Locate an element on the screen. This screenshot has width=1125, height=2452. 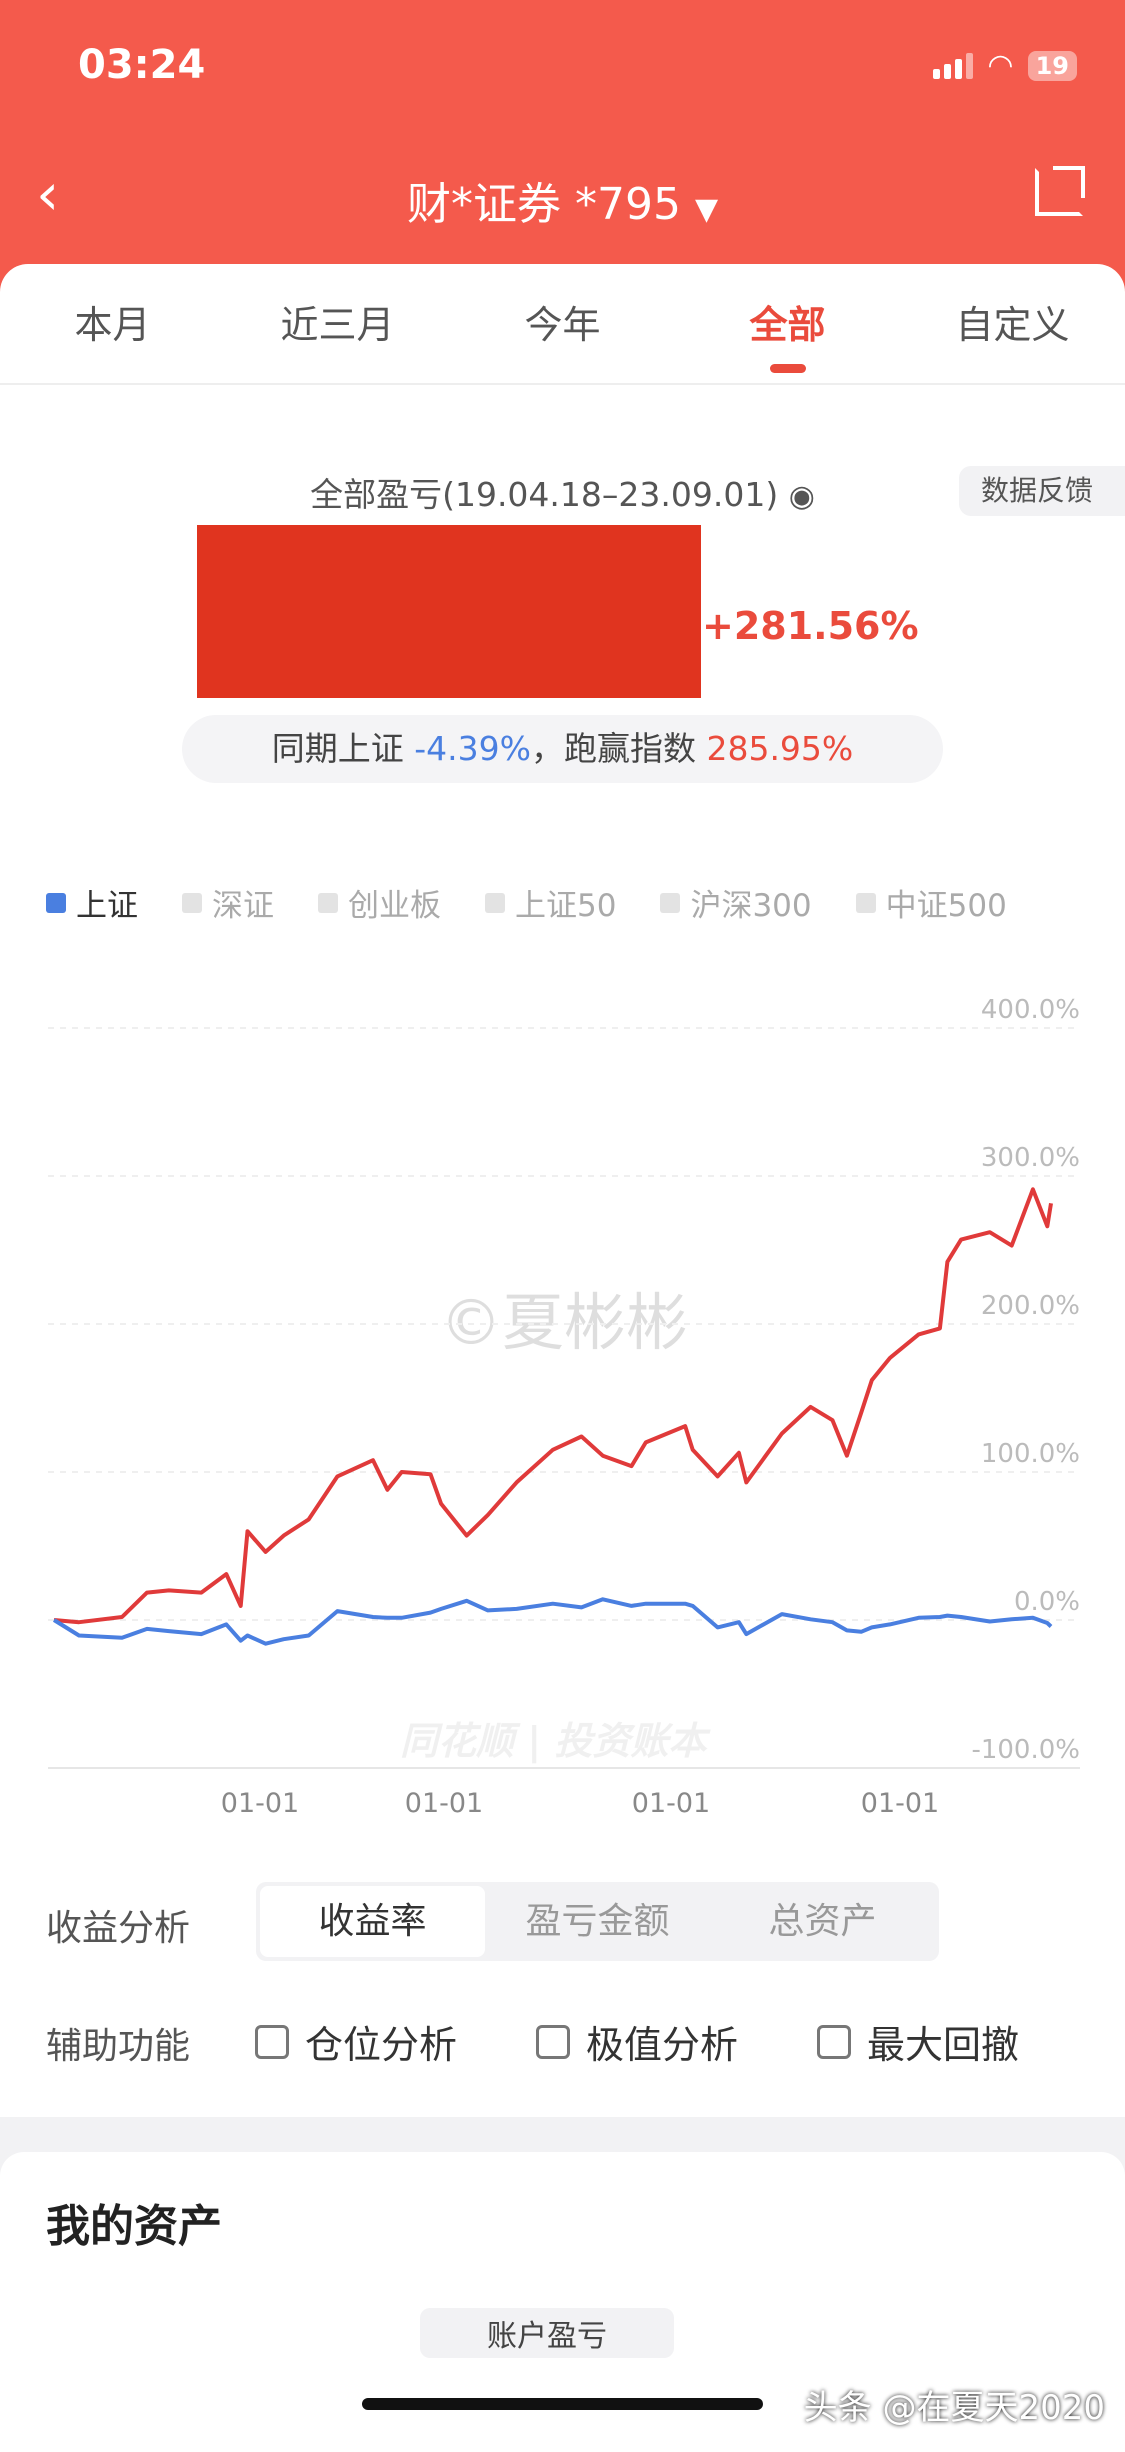
account-selector: 财*证券 *795 ▼ is located at coordinates (562, 200).